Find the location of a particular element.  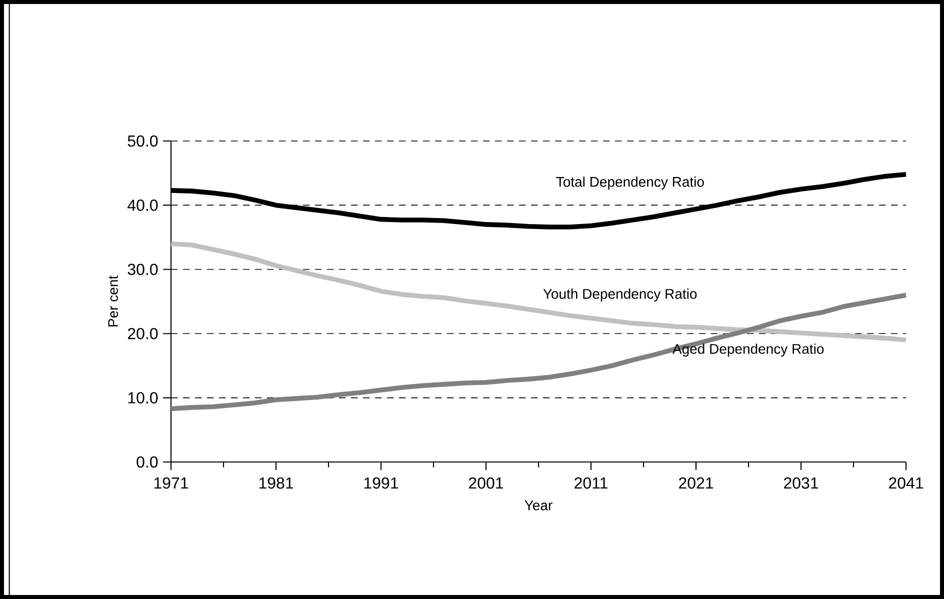

x-tick-label: 1981 is located at coordinates (276, 483).